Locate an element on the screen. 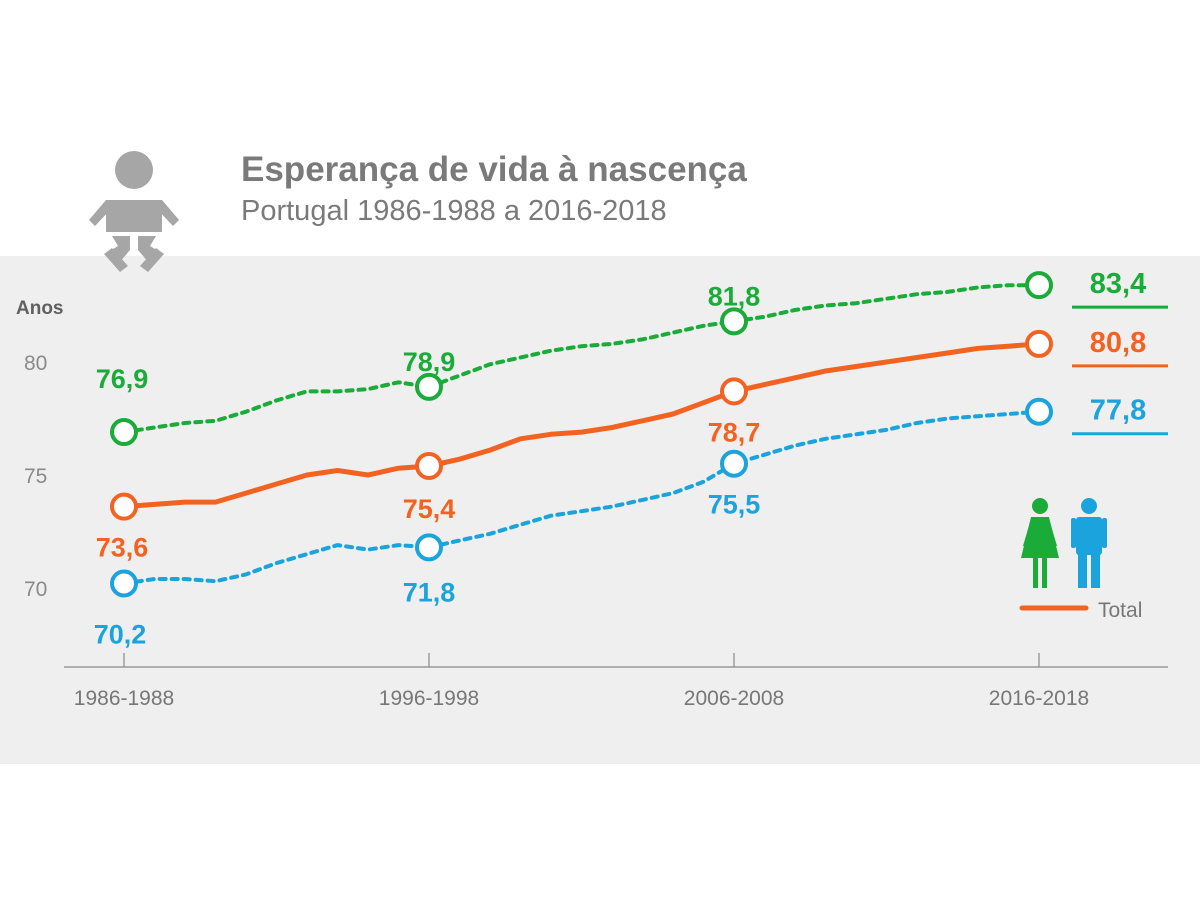  series-line-total is located at coordinates (581, 425).